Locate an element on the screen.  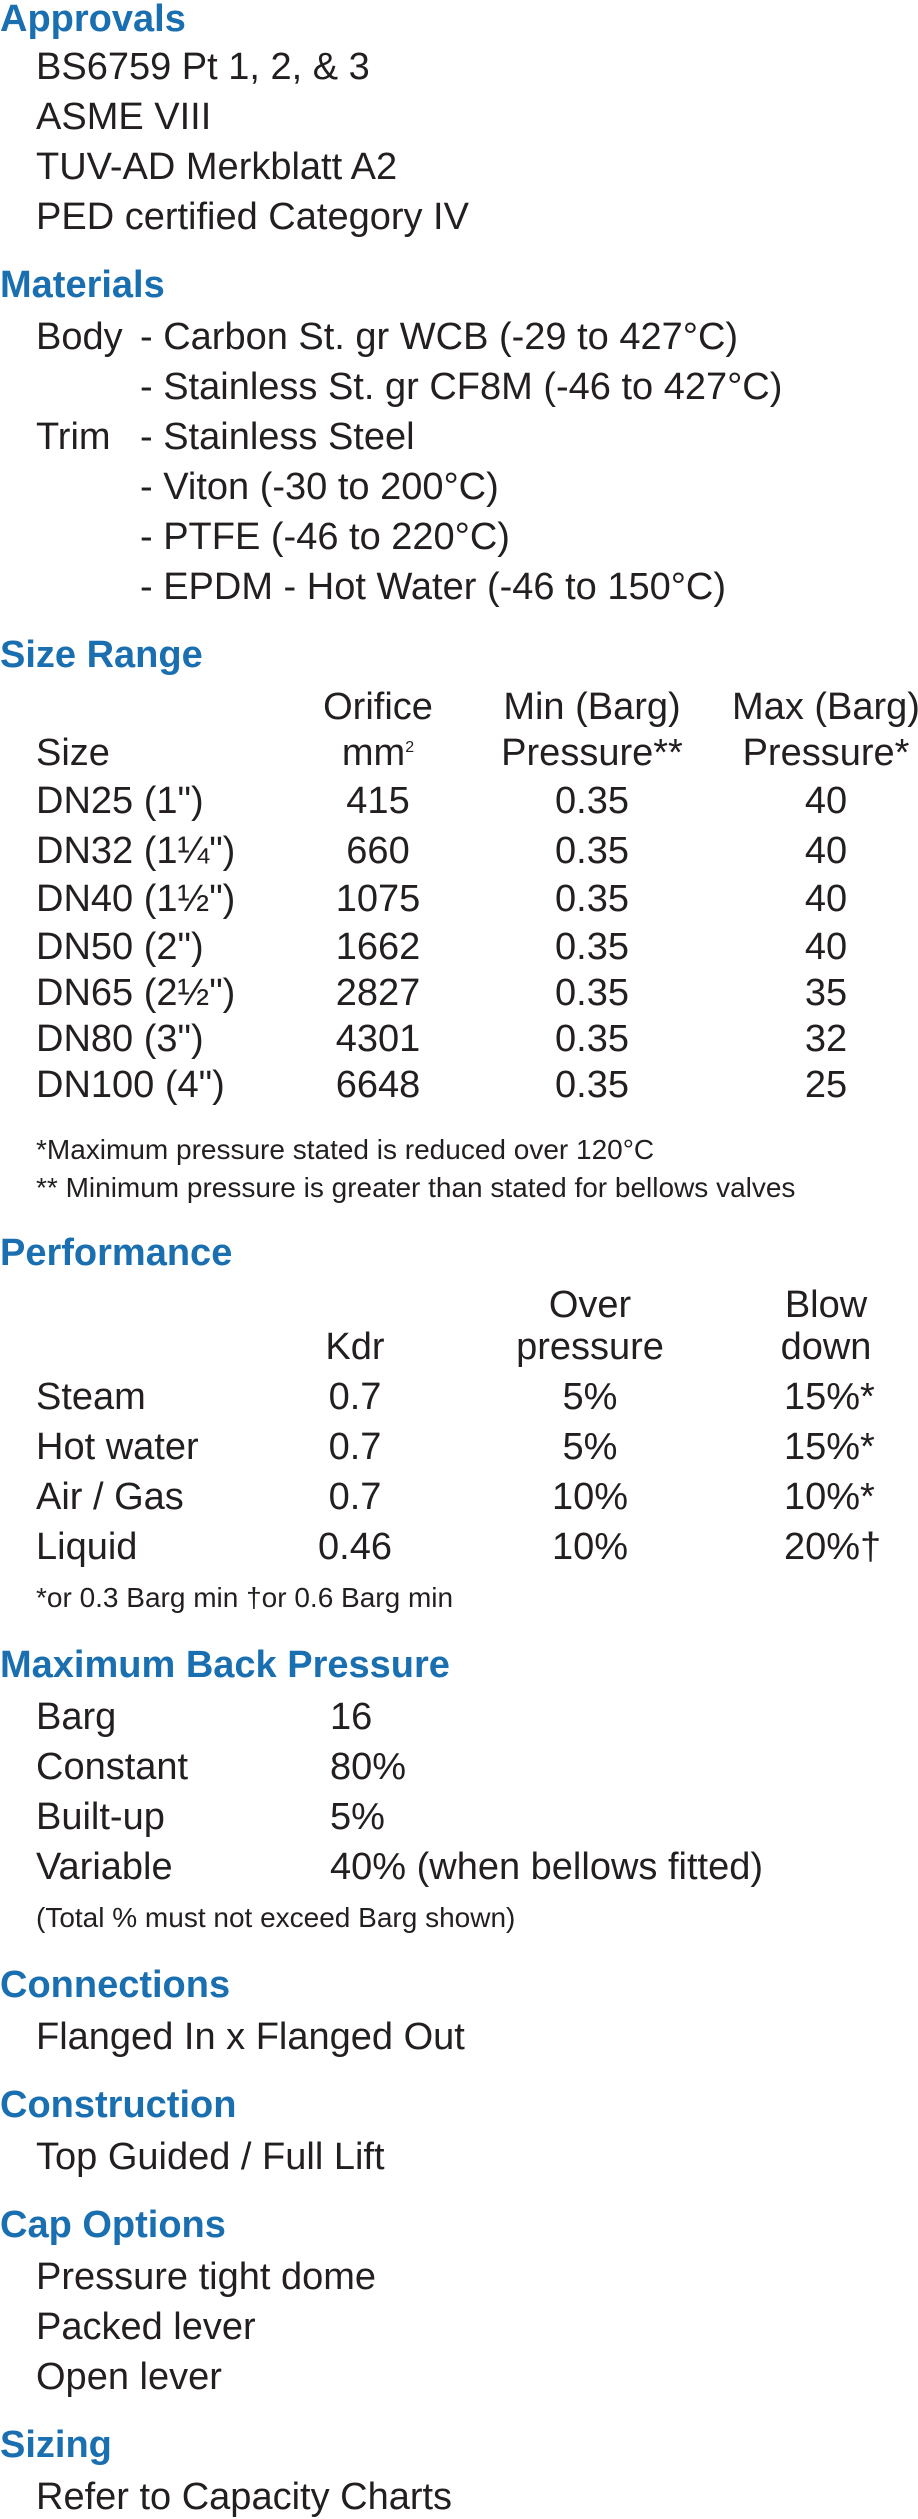
size-col-min-line1: Min (Barg) is located at coordinates (592, 707).